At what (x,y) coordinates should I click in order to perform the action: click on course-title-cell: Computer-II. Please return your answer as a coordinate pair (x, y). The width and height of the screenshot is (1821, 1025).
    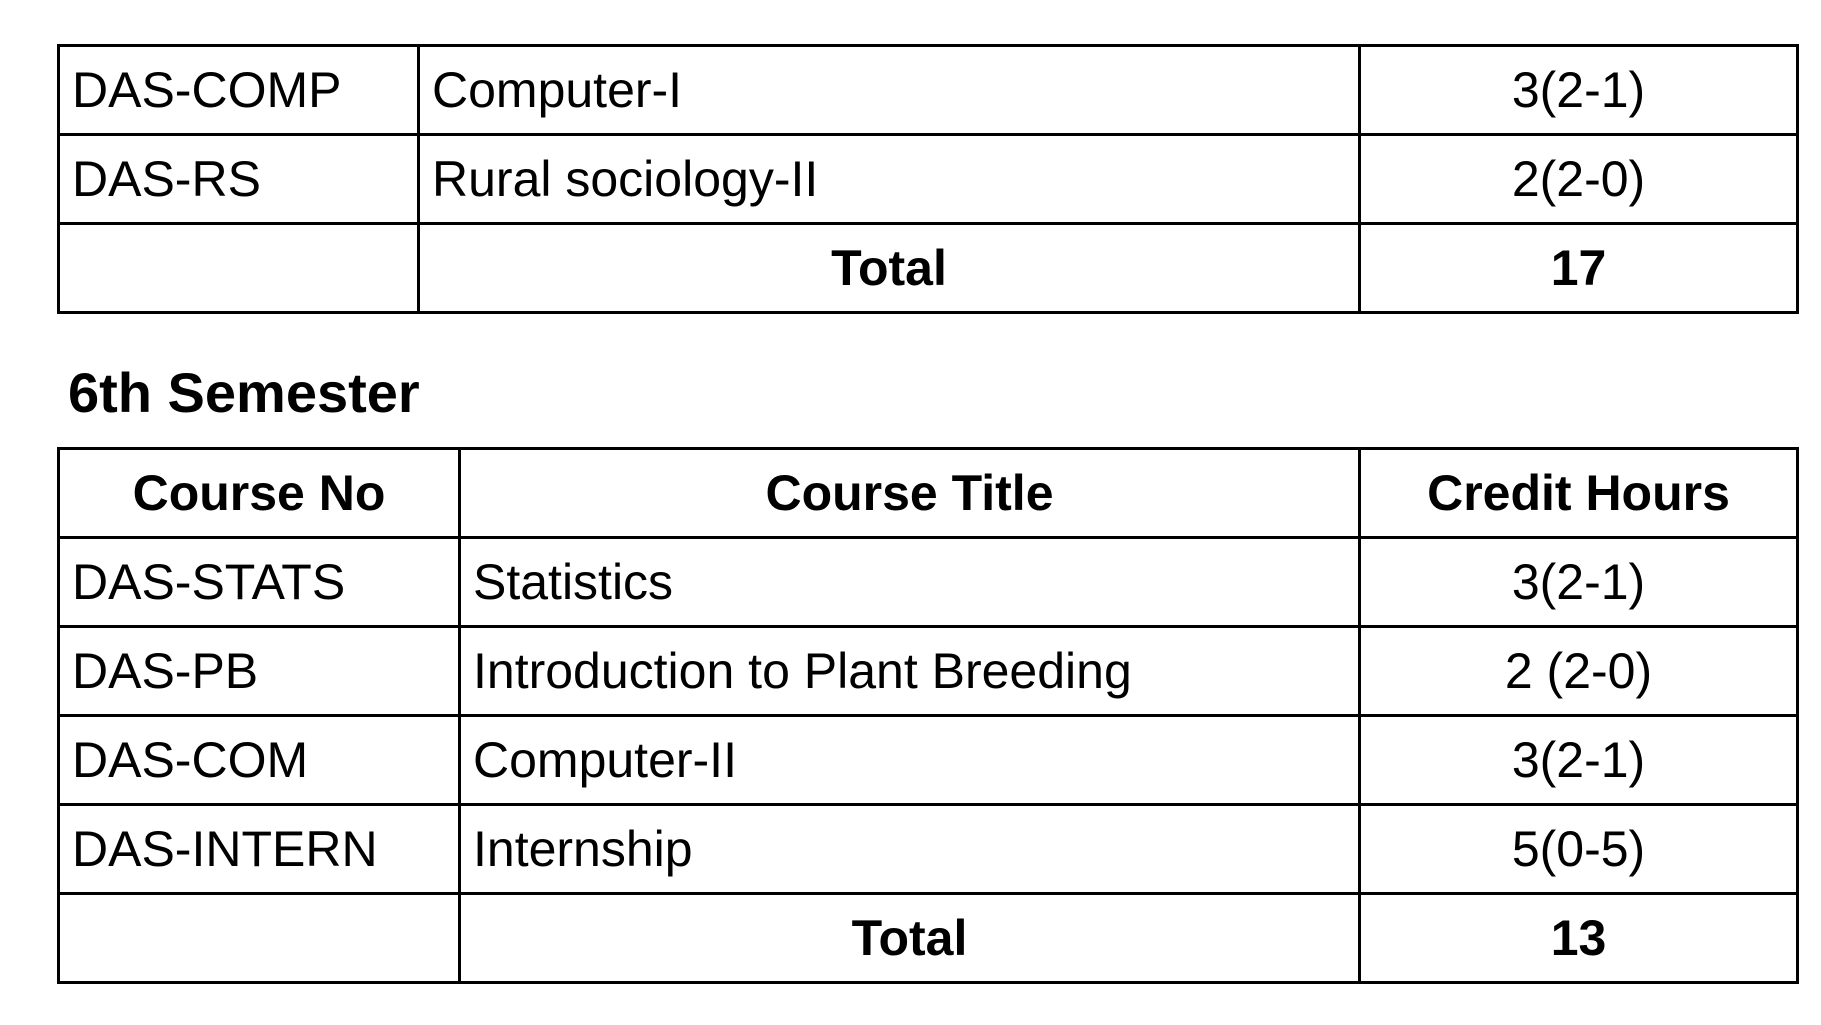
    Looking at the image, I should click on (909, 760).